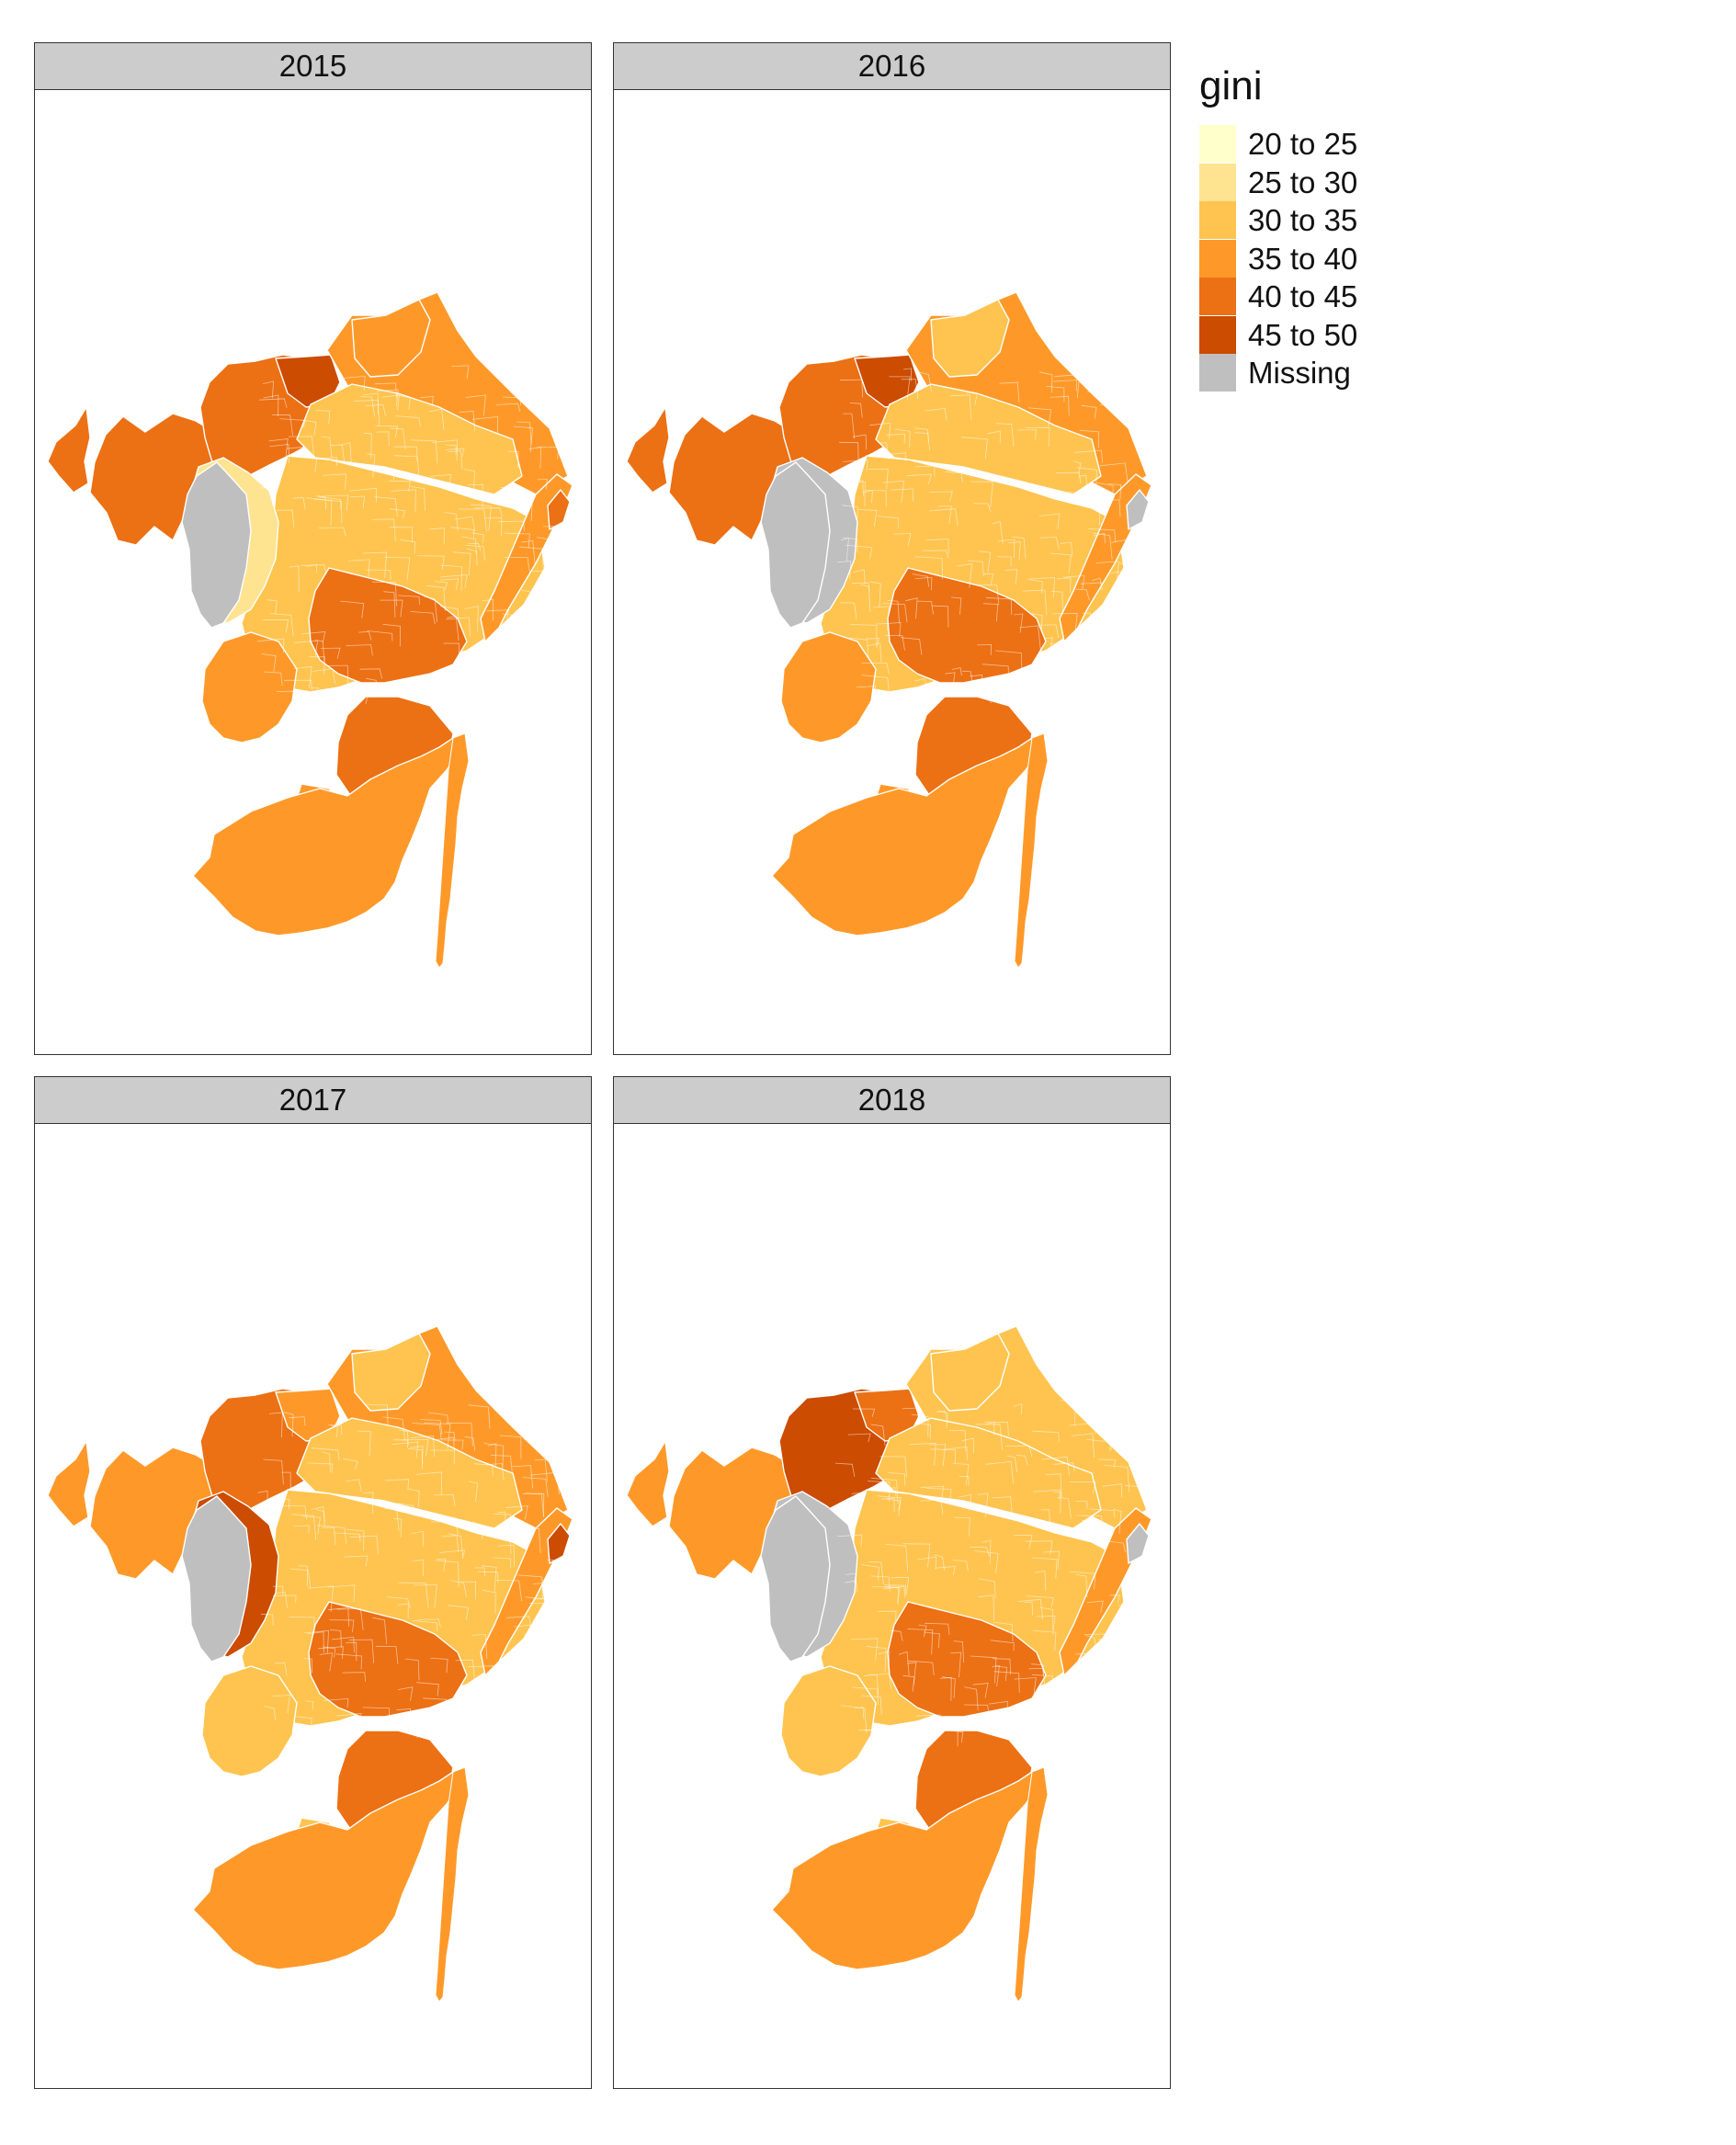  What do you see at coordinates (995, 1578) in the screenshot?
I see `tract-borders` at bounding box center [995, 1578].